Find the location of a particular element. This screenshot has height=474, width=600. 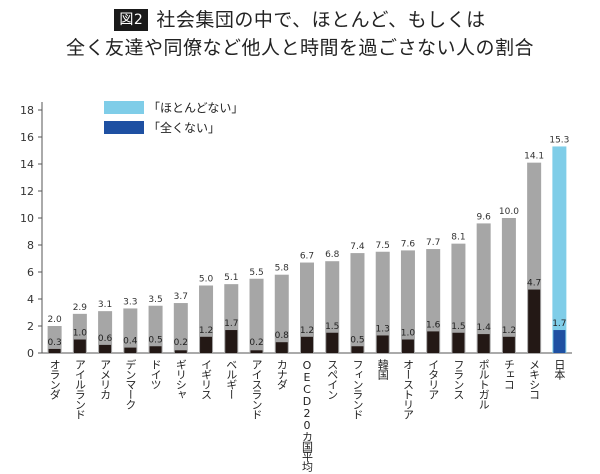

category-label: OECD20カ国平均 is located at coordinates (307, 416).